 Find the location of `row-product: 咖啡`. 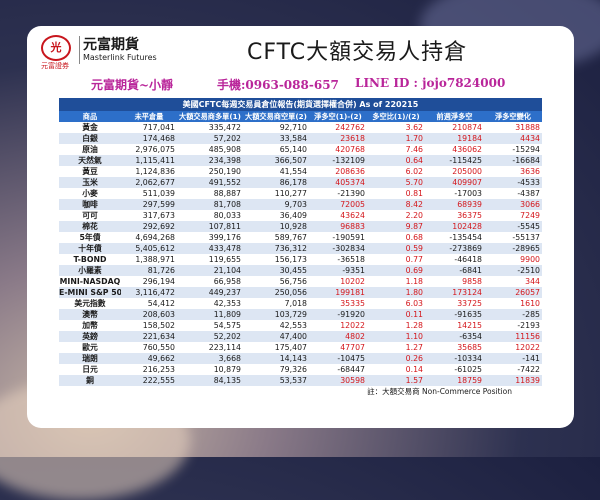

row-product: 咖啡 is located at coordinates (90, 204).